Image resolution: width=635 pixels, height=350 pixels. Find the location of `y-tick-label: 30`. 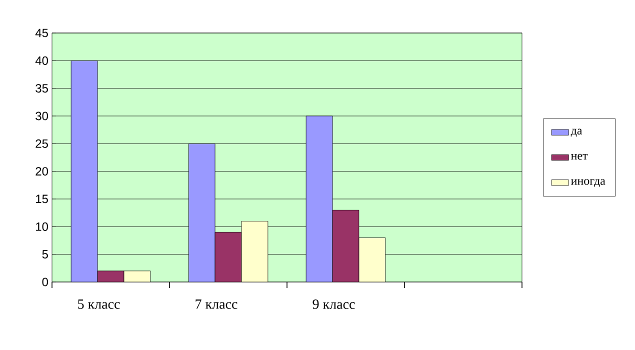

y-tick-label: 30 is located at coordinates (42, 116).